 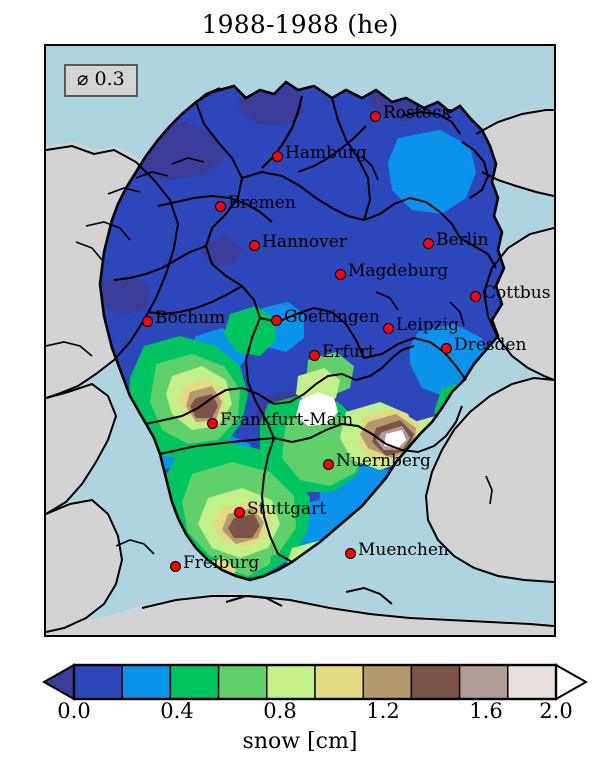 I want to click on city-label: Magdeburg, so click(x=398, y=271).